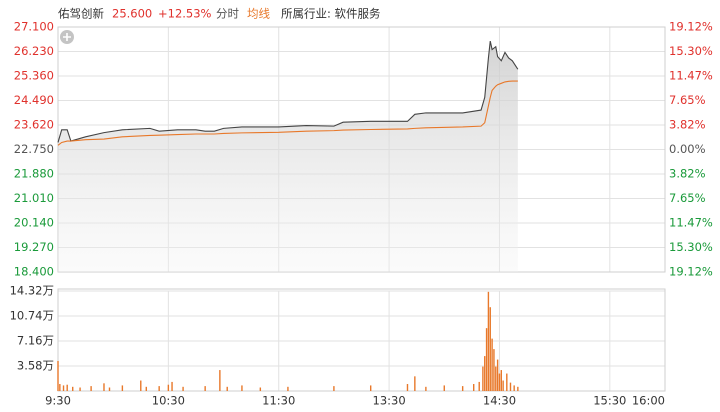 The image size is (720, 412). Describe the element at coordinates (185, 14) in the screenshot. I see `stock-change: +12.53%` at that location.